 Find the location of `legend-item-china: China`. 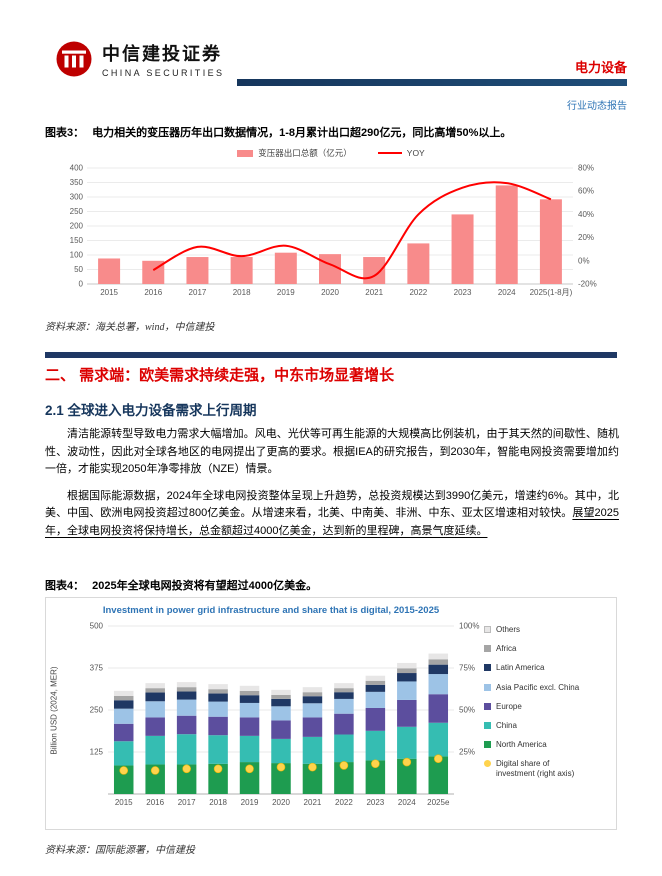

legend-item-china: China is located at coordinates (549, 725).